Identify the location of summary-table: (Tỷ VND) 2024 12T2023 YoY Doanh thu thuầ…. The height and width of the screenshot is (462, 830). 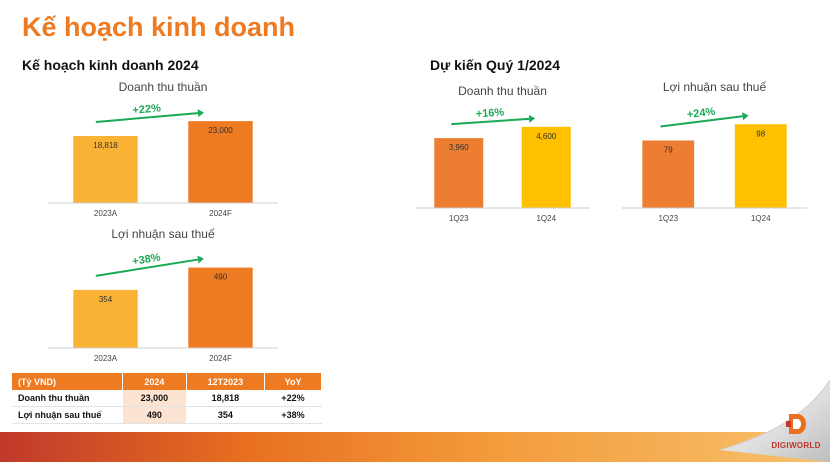
(167, 398).